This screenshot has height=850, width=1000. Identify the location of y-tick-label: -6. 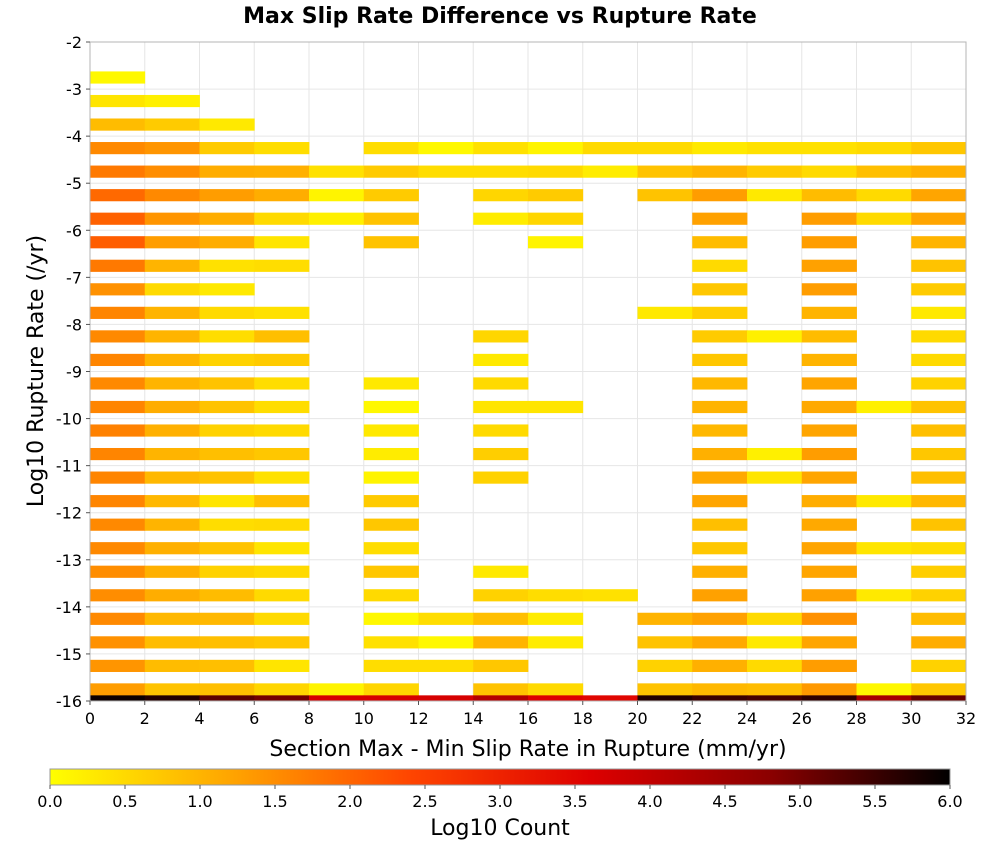
(74, 230).